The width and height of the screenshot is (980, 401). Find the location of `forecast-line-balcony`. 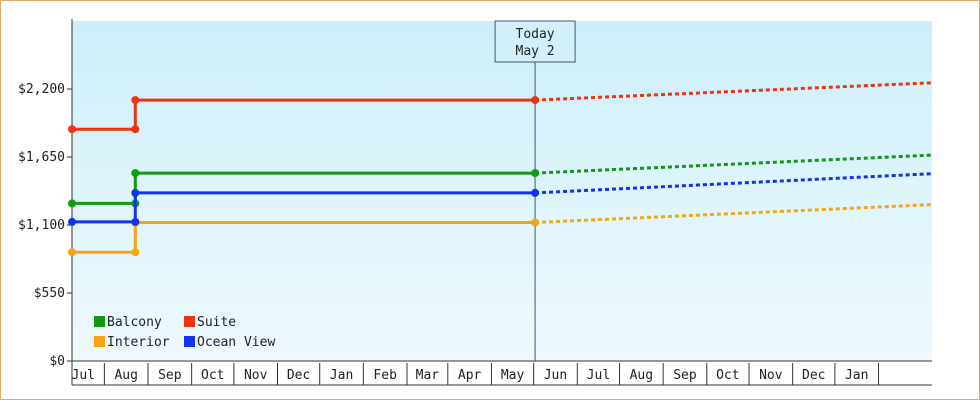

forecast-line-balcony is located at coordinates (734, 164).